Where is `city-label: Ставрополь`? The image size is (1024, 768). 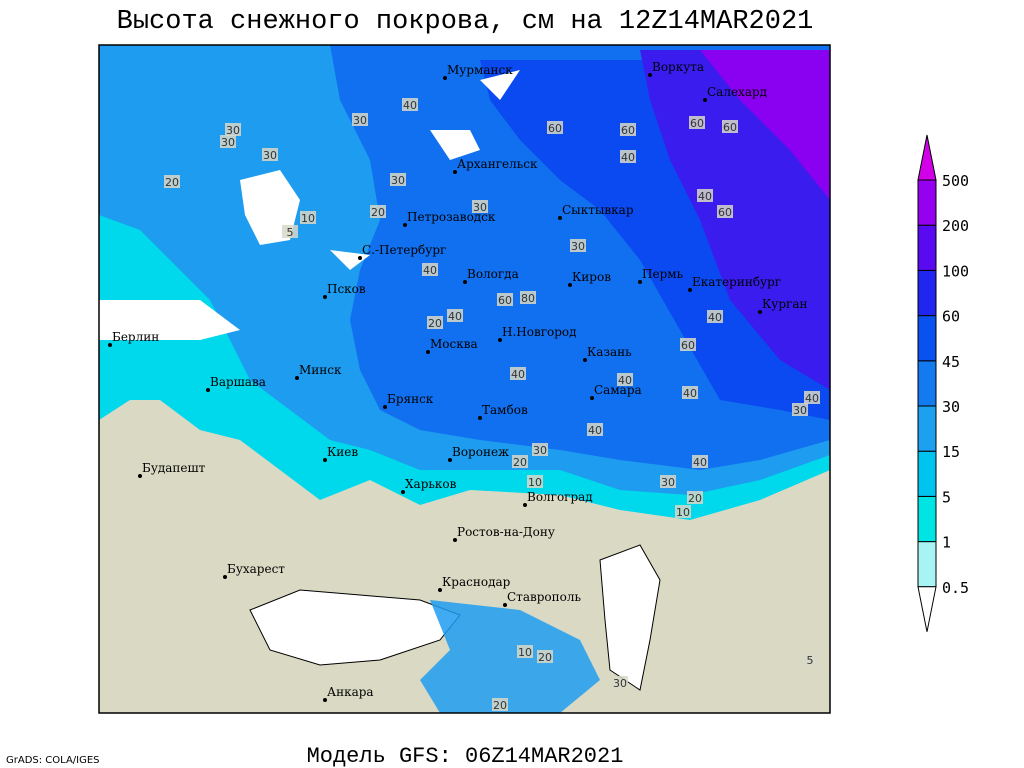
city-label: Ставрополь is located at coordinates (544, 597).